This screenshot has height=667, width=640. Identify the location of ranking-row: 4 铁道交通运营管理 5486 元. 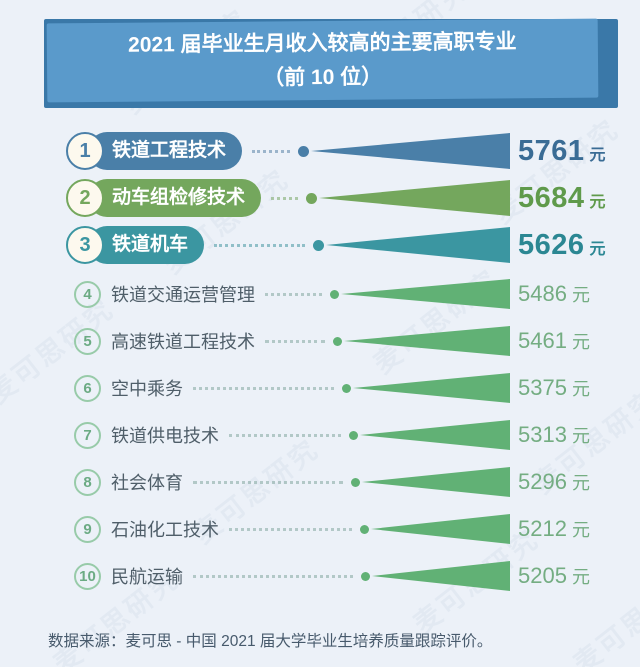
(338, 294).